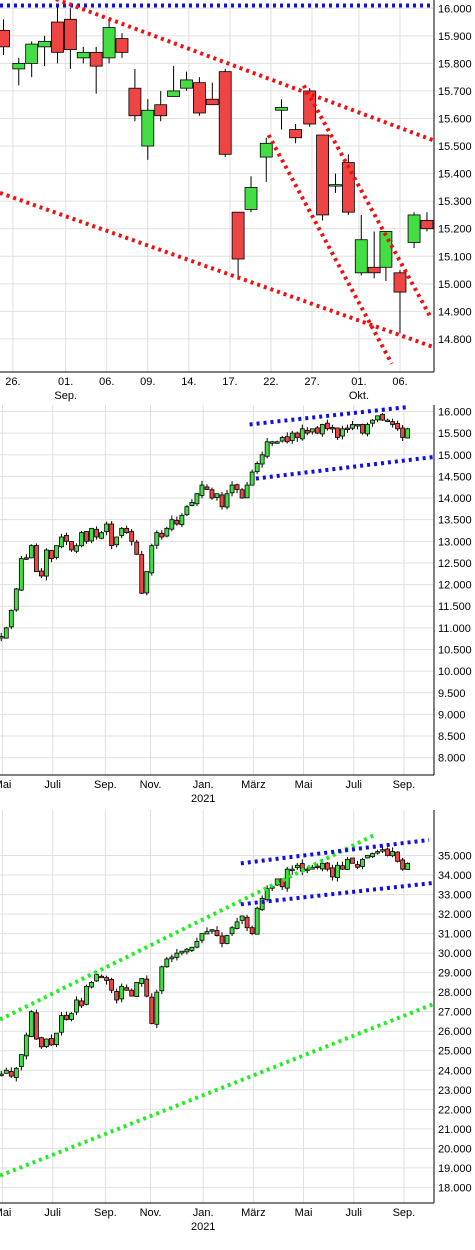  What do you see at coordinates (455, 935) in the screenshot?
I see `y-tick-label: 31.000` at bounding box center [455, 935].